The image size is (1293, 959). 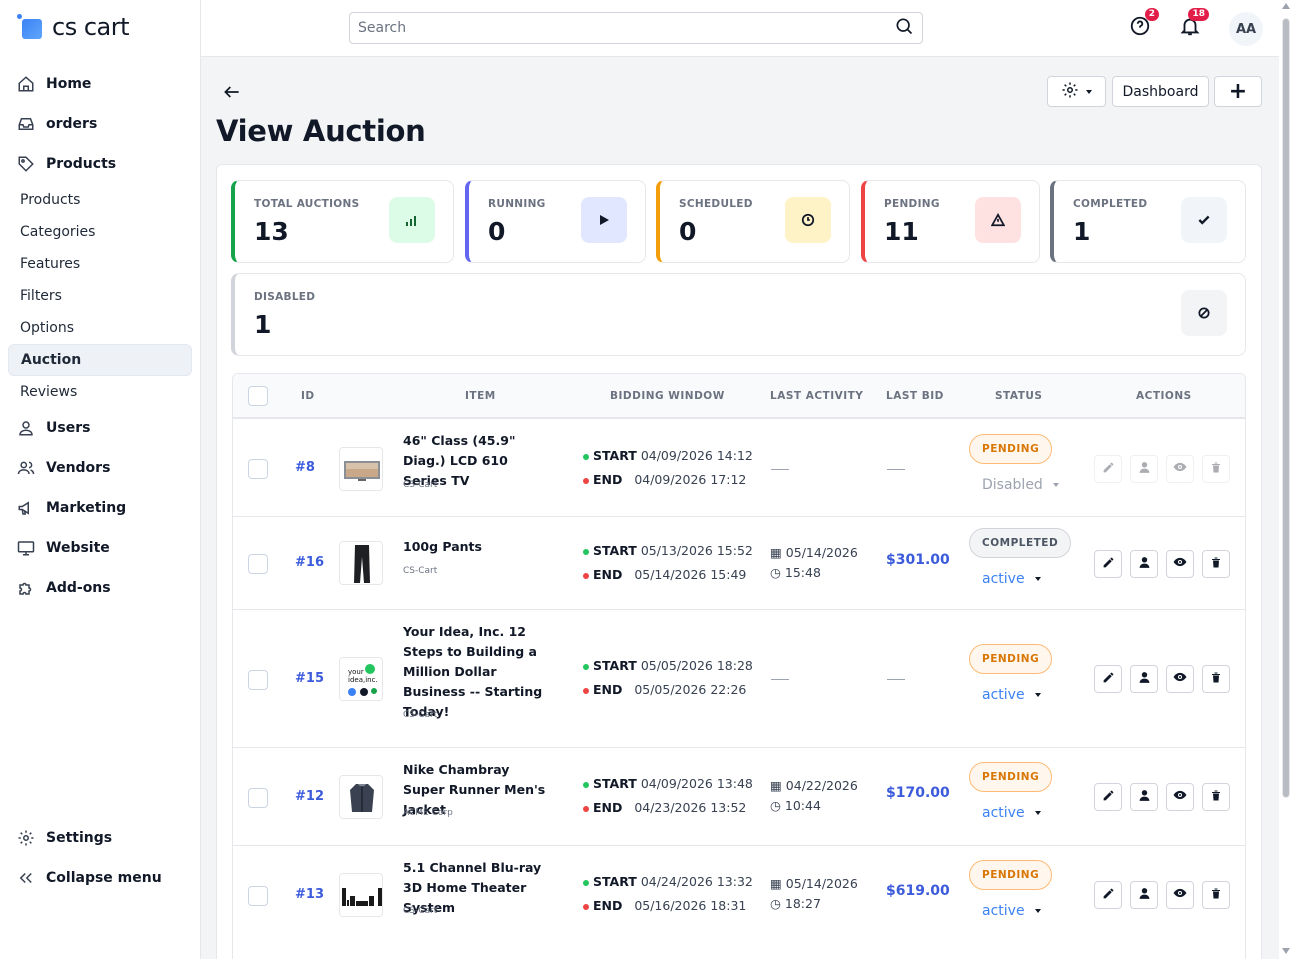 I want to click on sidebar-item-settings: Settings, so click(x=100, y=838).